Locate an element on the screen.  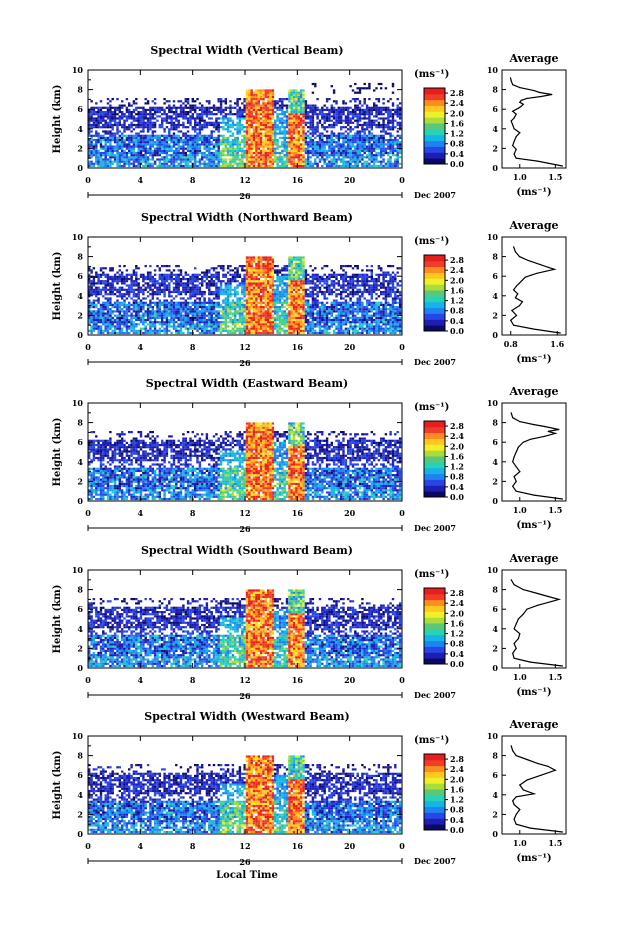
colorbar-swatch is located at coordinates (434, 102).